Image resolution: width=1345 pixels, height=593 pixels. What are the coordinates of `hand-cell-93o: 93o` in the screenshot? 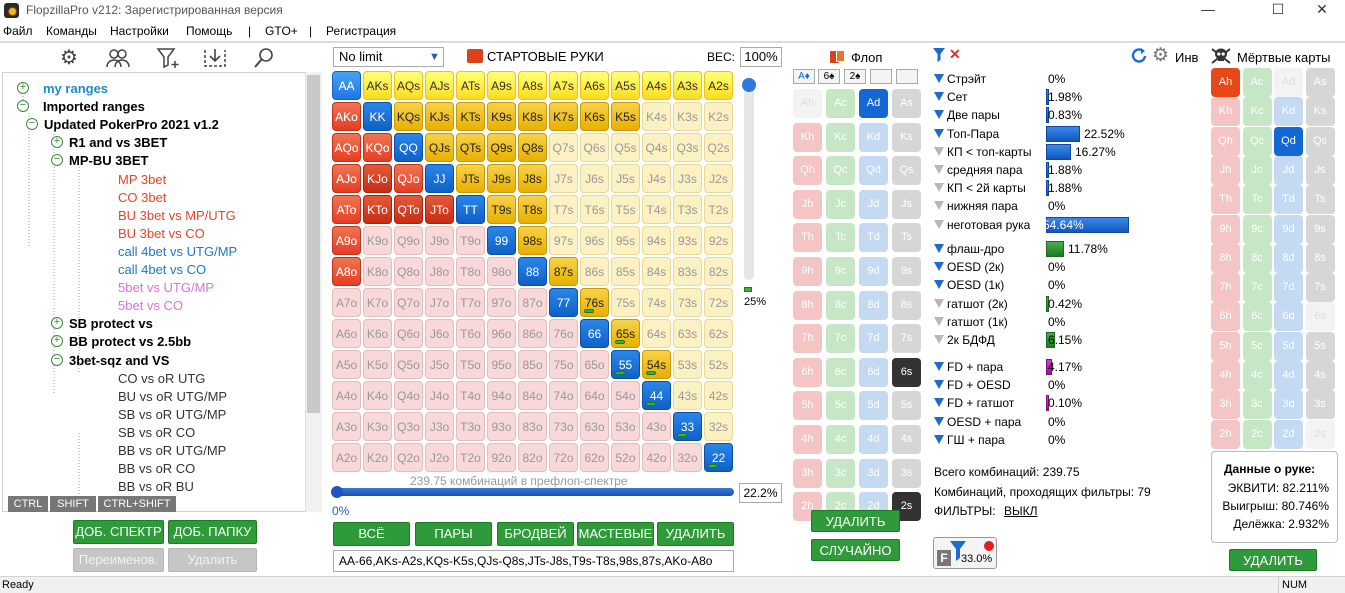 It's located at (501, 426).